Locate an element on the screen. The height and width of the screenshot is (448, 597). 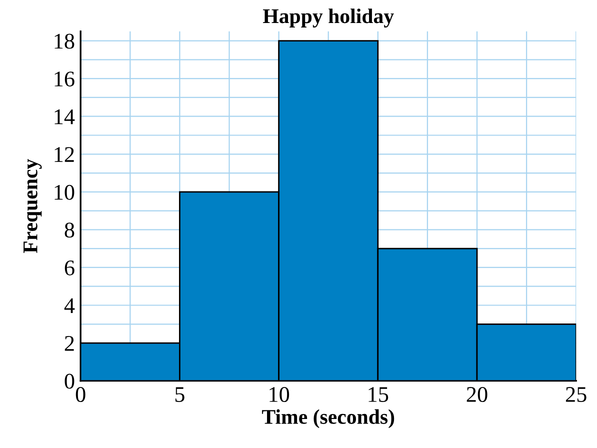
x-tick-label: 0 is located at coordinates (81, 394).